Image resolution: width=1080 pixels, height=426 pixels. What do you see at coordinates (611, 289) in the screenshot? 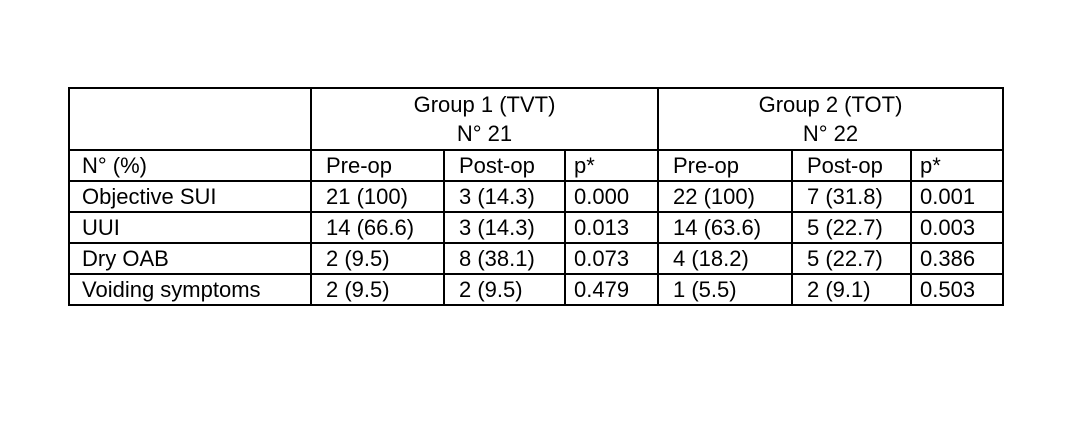
I see `table-cell: 0.479` at bounding box center [611, 289].